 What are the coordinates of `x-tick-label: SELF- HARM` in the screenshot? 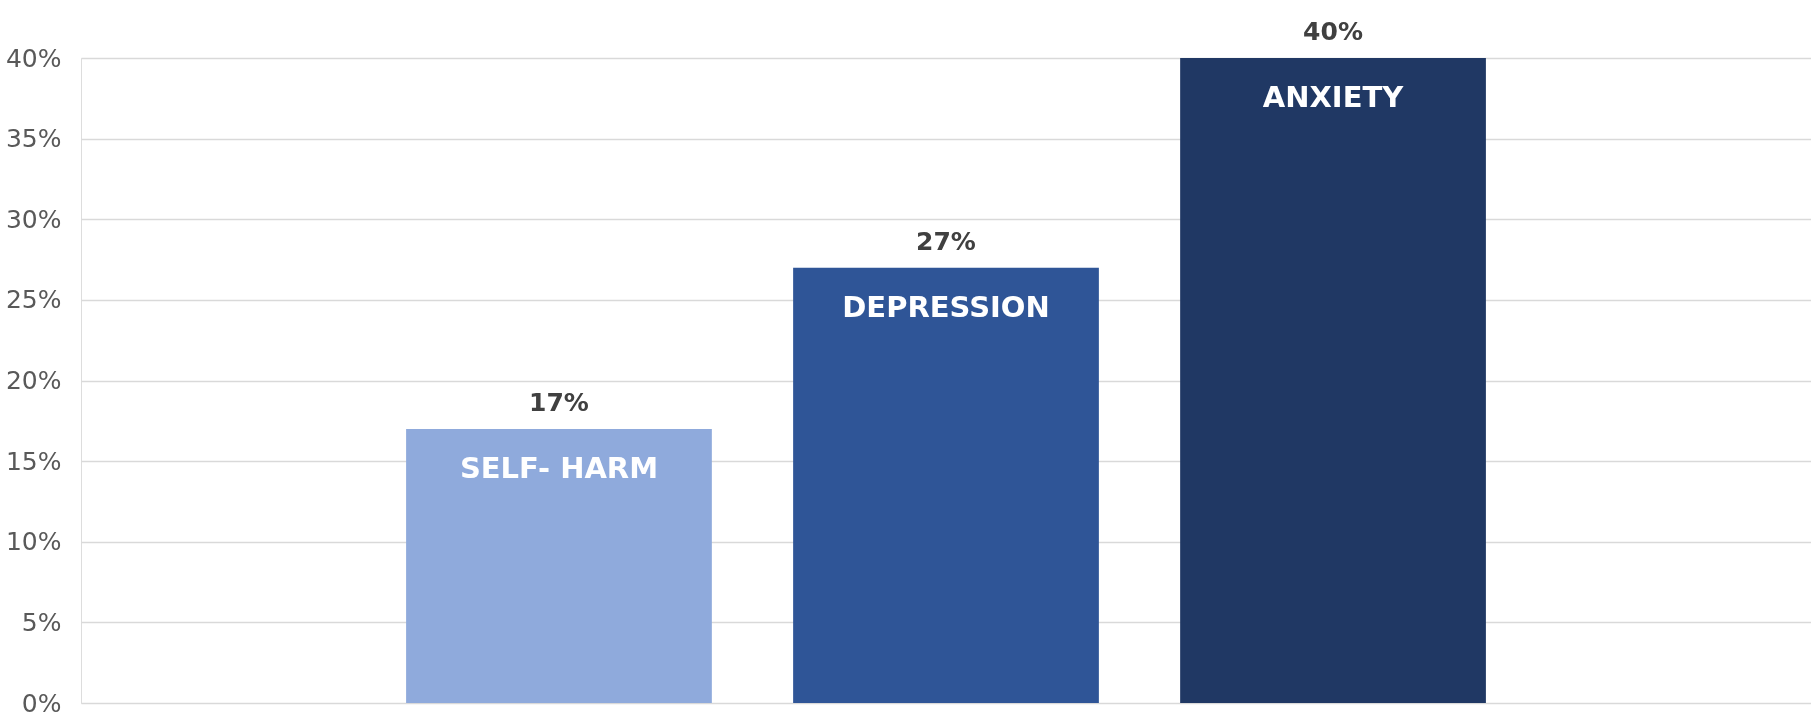 It's located at (559, 467).